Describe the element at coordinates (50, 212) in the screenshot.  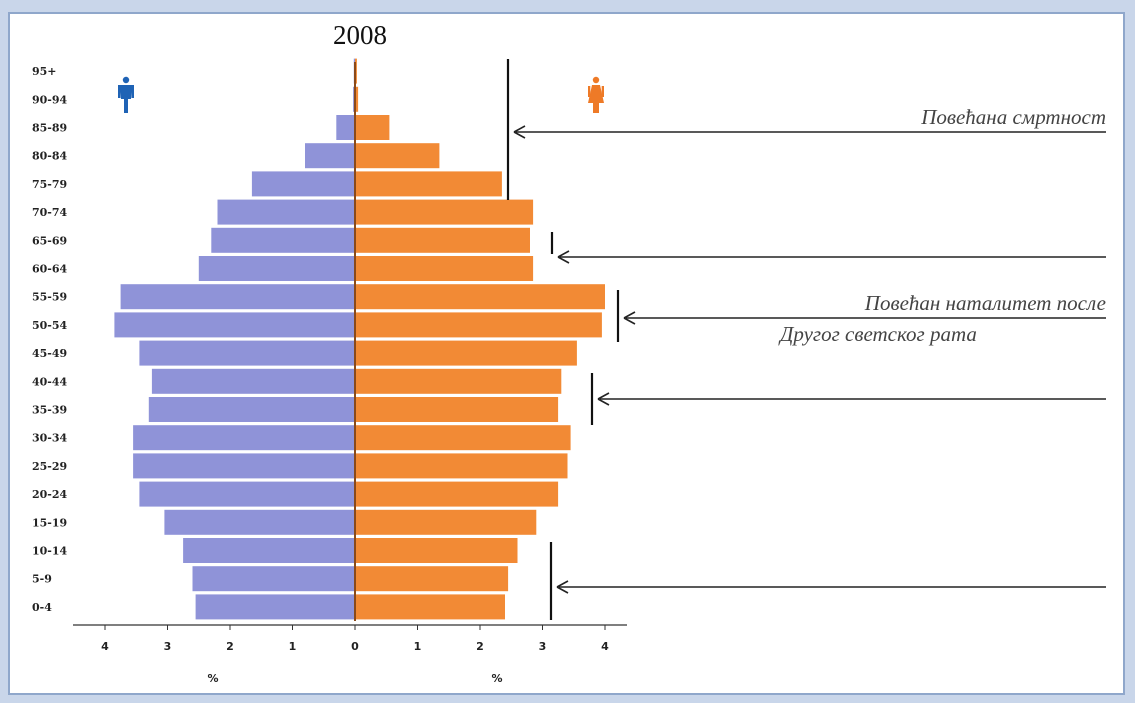
I see `age-group-label: 70-74` at that location.